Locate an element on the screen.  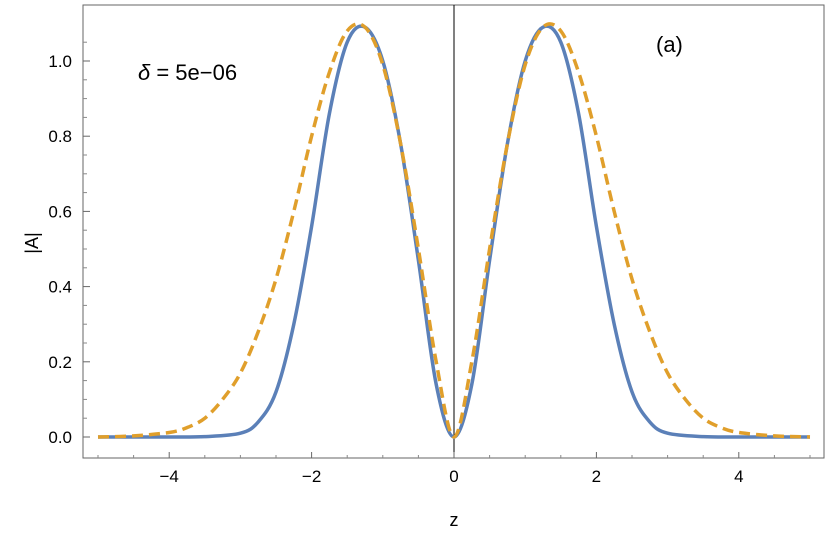
x-axis-ticks: −4 −2 0 2 4 is located at coordinates (454, 469).